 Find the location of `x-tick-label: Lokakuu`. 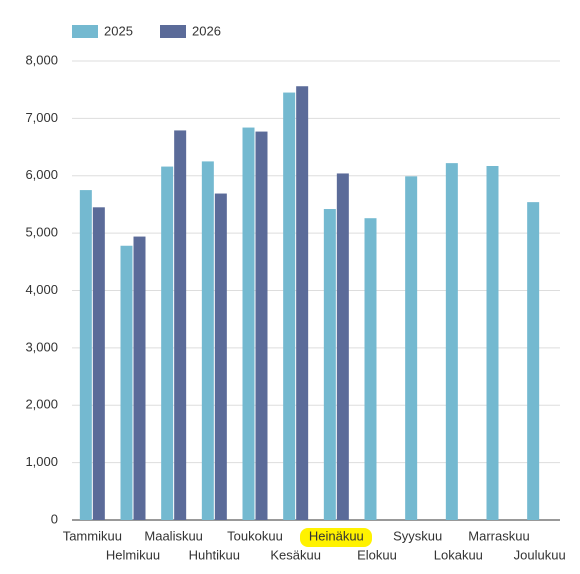

x-tick-label: Lokakuu is located at coordinates (458, 554).